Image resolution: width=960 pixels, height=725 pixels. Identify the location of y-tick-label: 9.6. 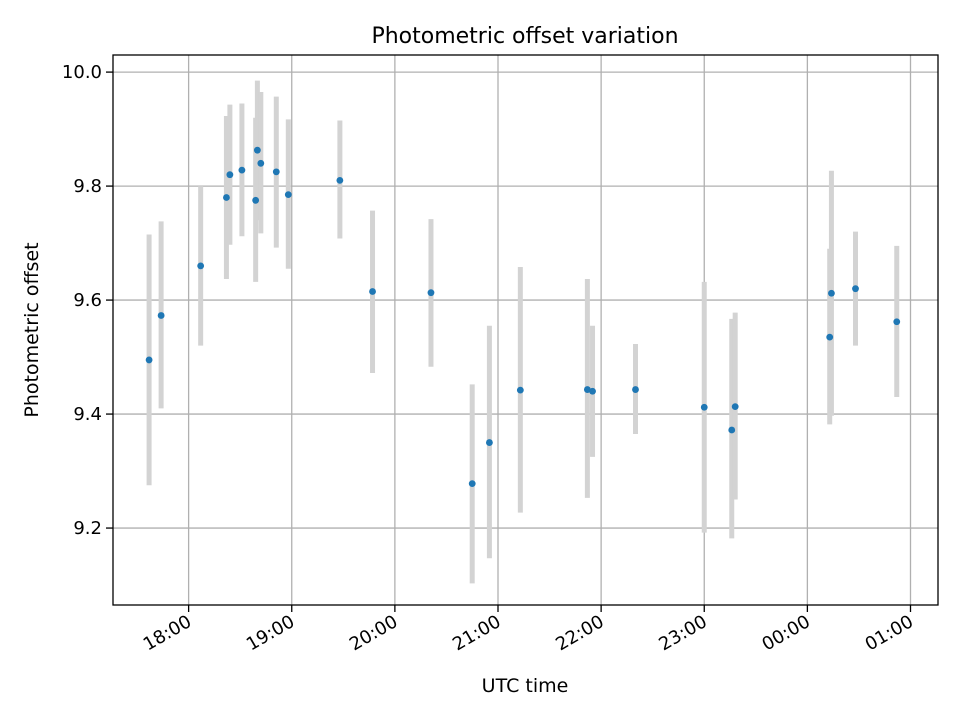
(87, 300).